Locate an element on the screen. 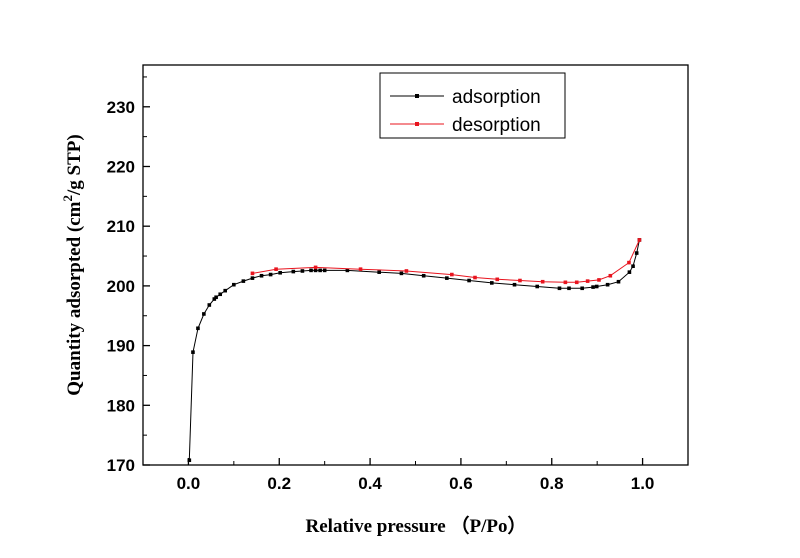 This screenshot has height=558, width=800. legend-marker-adsorption is located at coordinates (417, 96).